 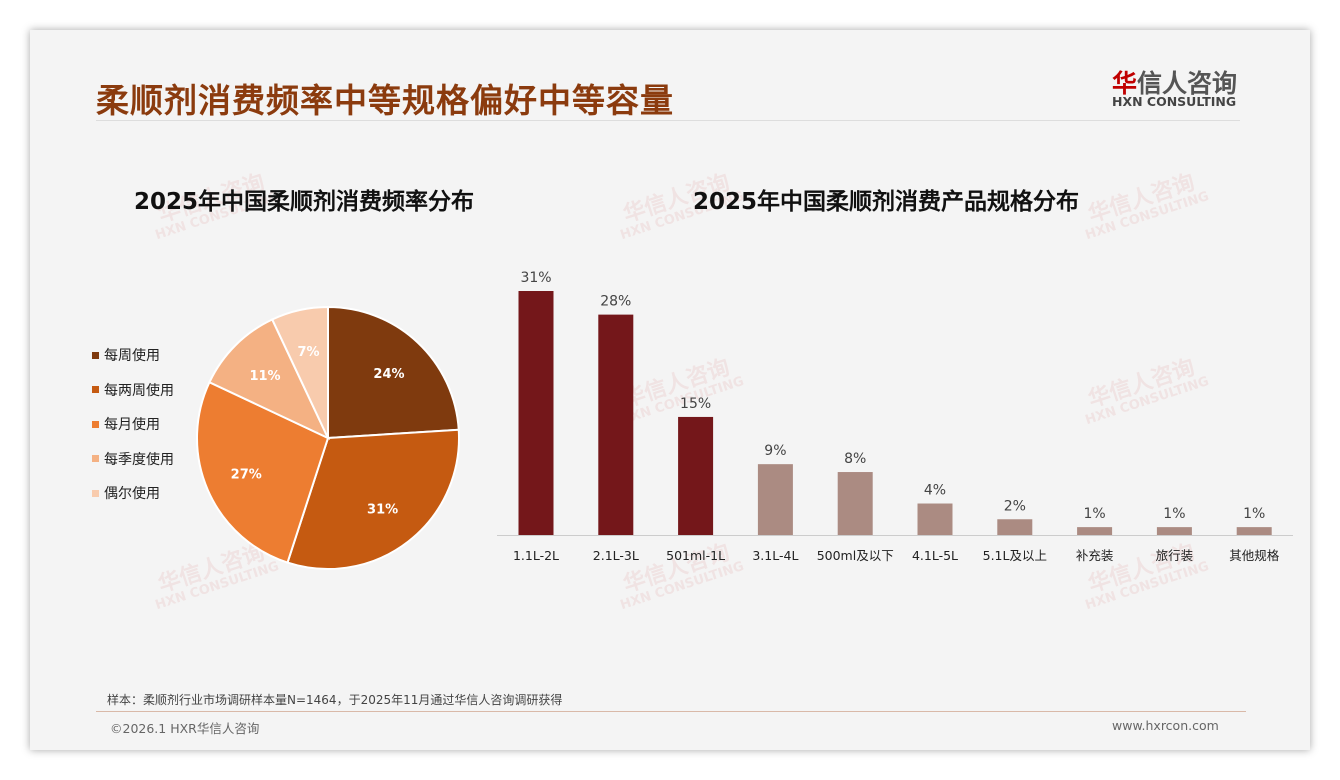 What do you see at coordinates (385, 100) in the screenshot?
I see `page-title: 柔顺剂消费频率中等规格偏好中等容量` at bounding box center [385, 100].